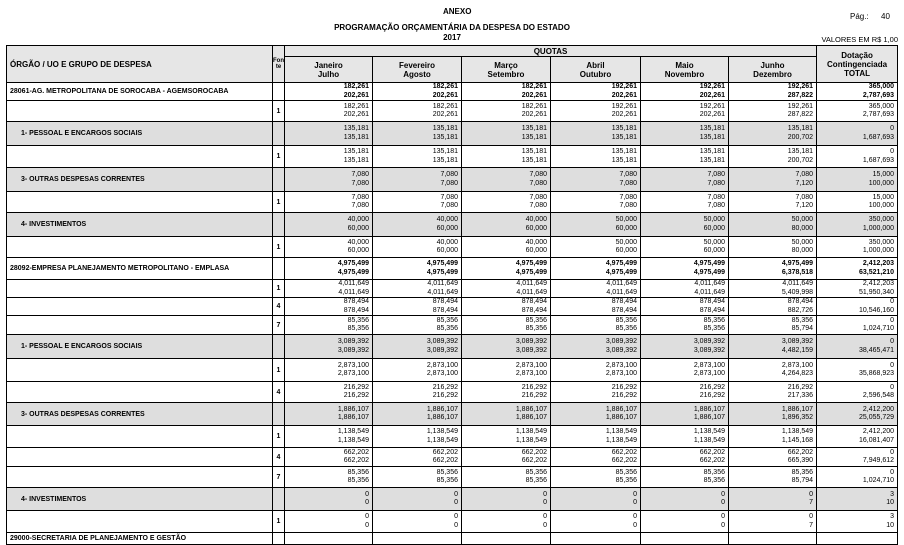 Image resolution: width=904 pixels, height=545 pixels. What do you see at coordinates (442, 272) in the screenshot?
I see `value: 4,975,499` at bounding box center [442, 272].